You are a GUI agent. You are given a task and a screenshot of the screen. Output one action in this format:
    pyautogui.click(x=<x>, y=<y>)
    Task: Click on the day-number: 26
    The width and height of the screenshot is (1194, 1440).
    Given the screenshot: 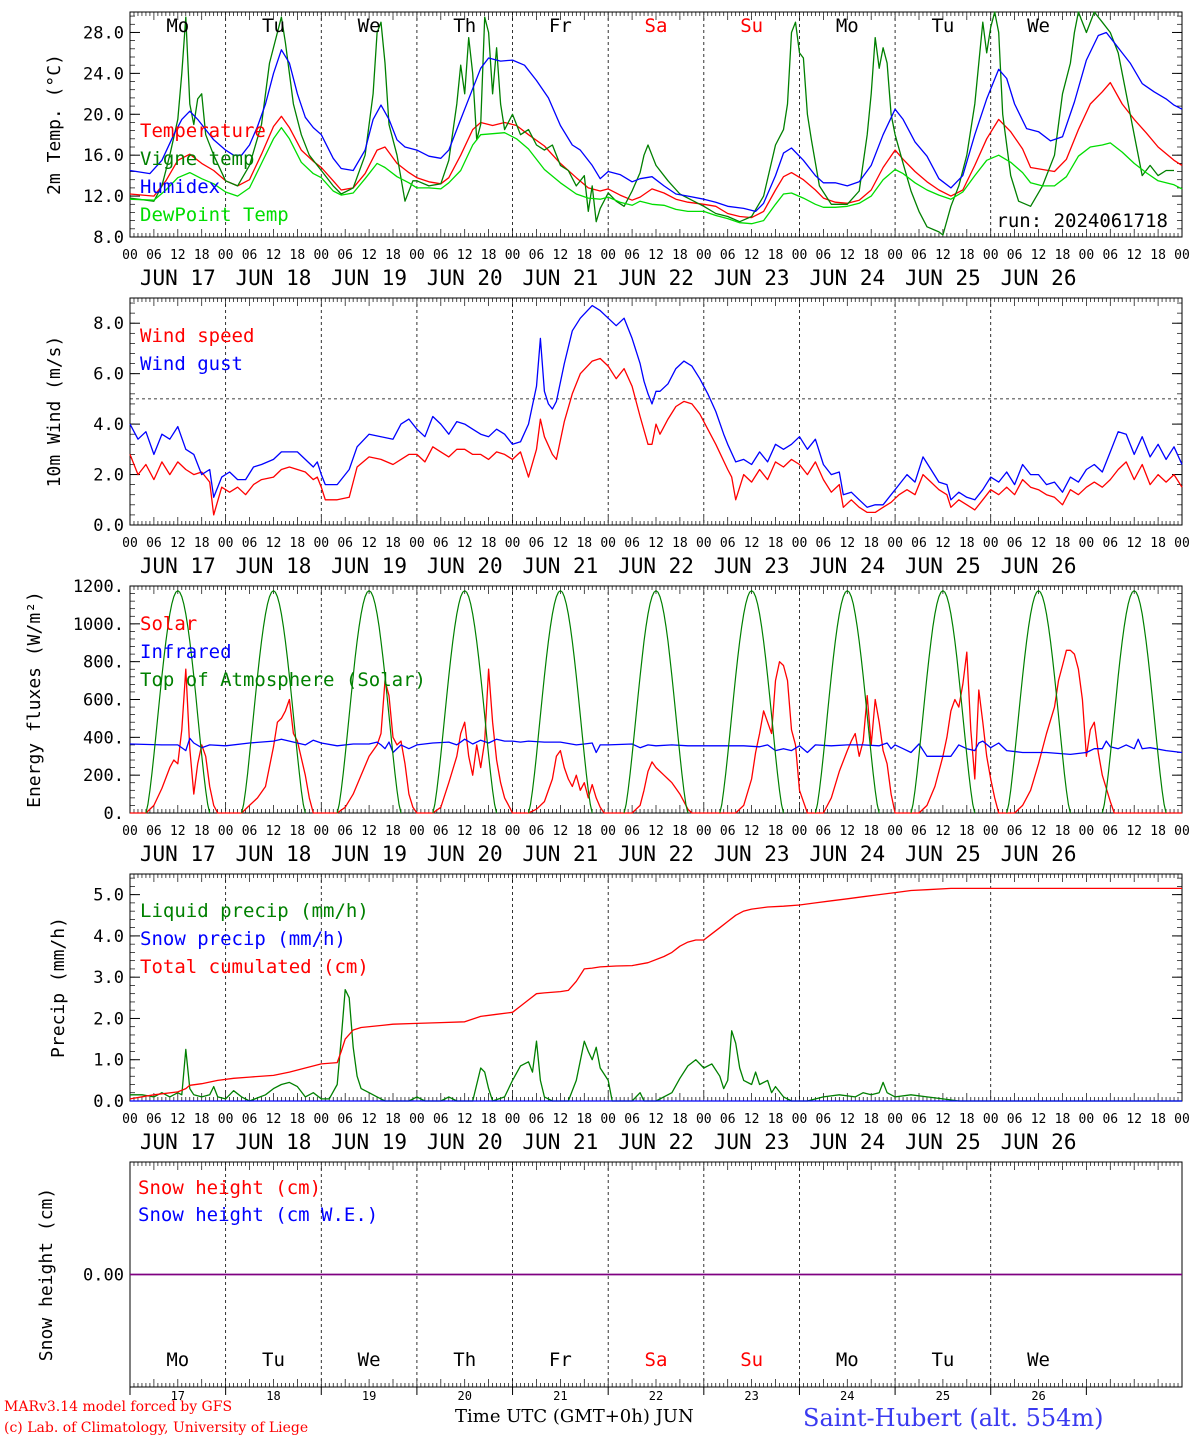 What is the action you would take?
    pyautogui.click(x=1038, y=1396)
    